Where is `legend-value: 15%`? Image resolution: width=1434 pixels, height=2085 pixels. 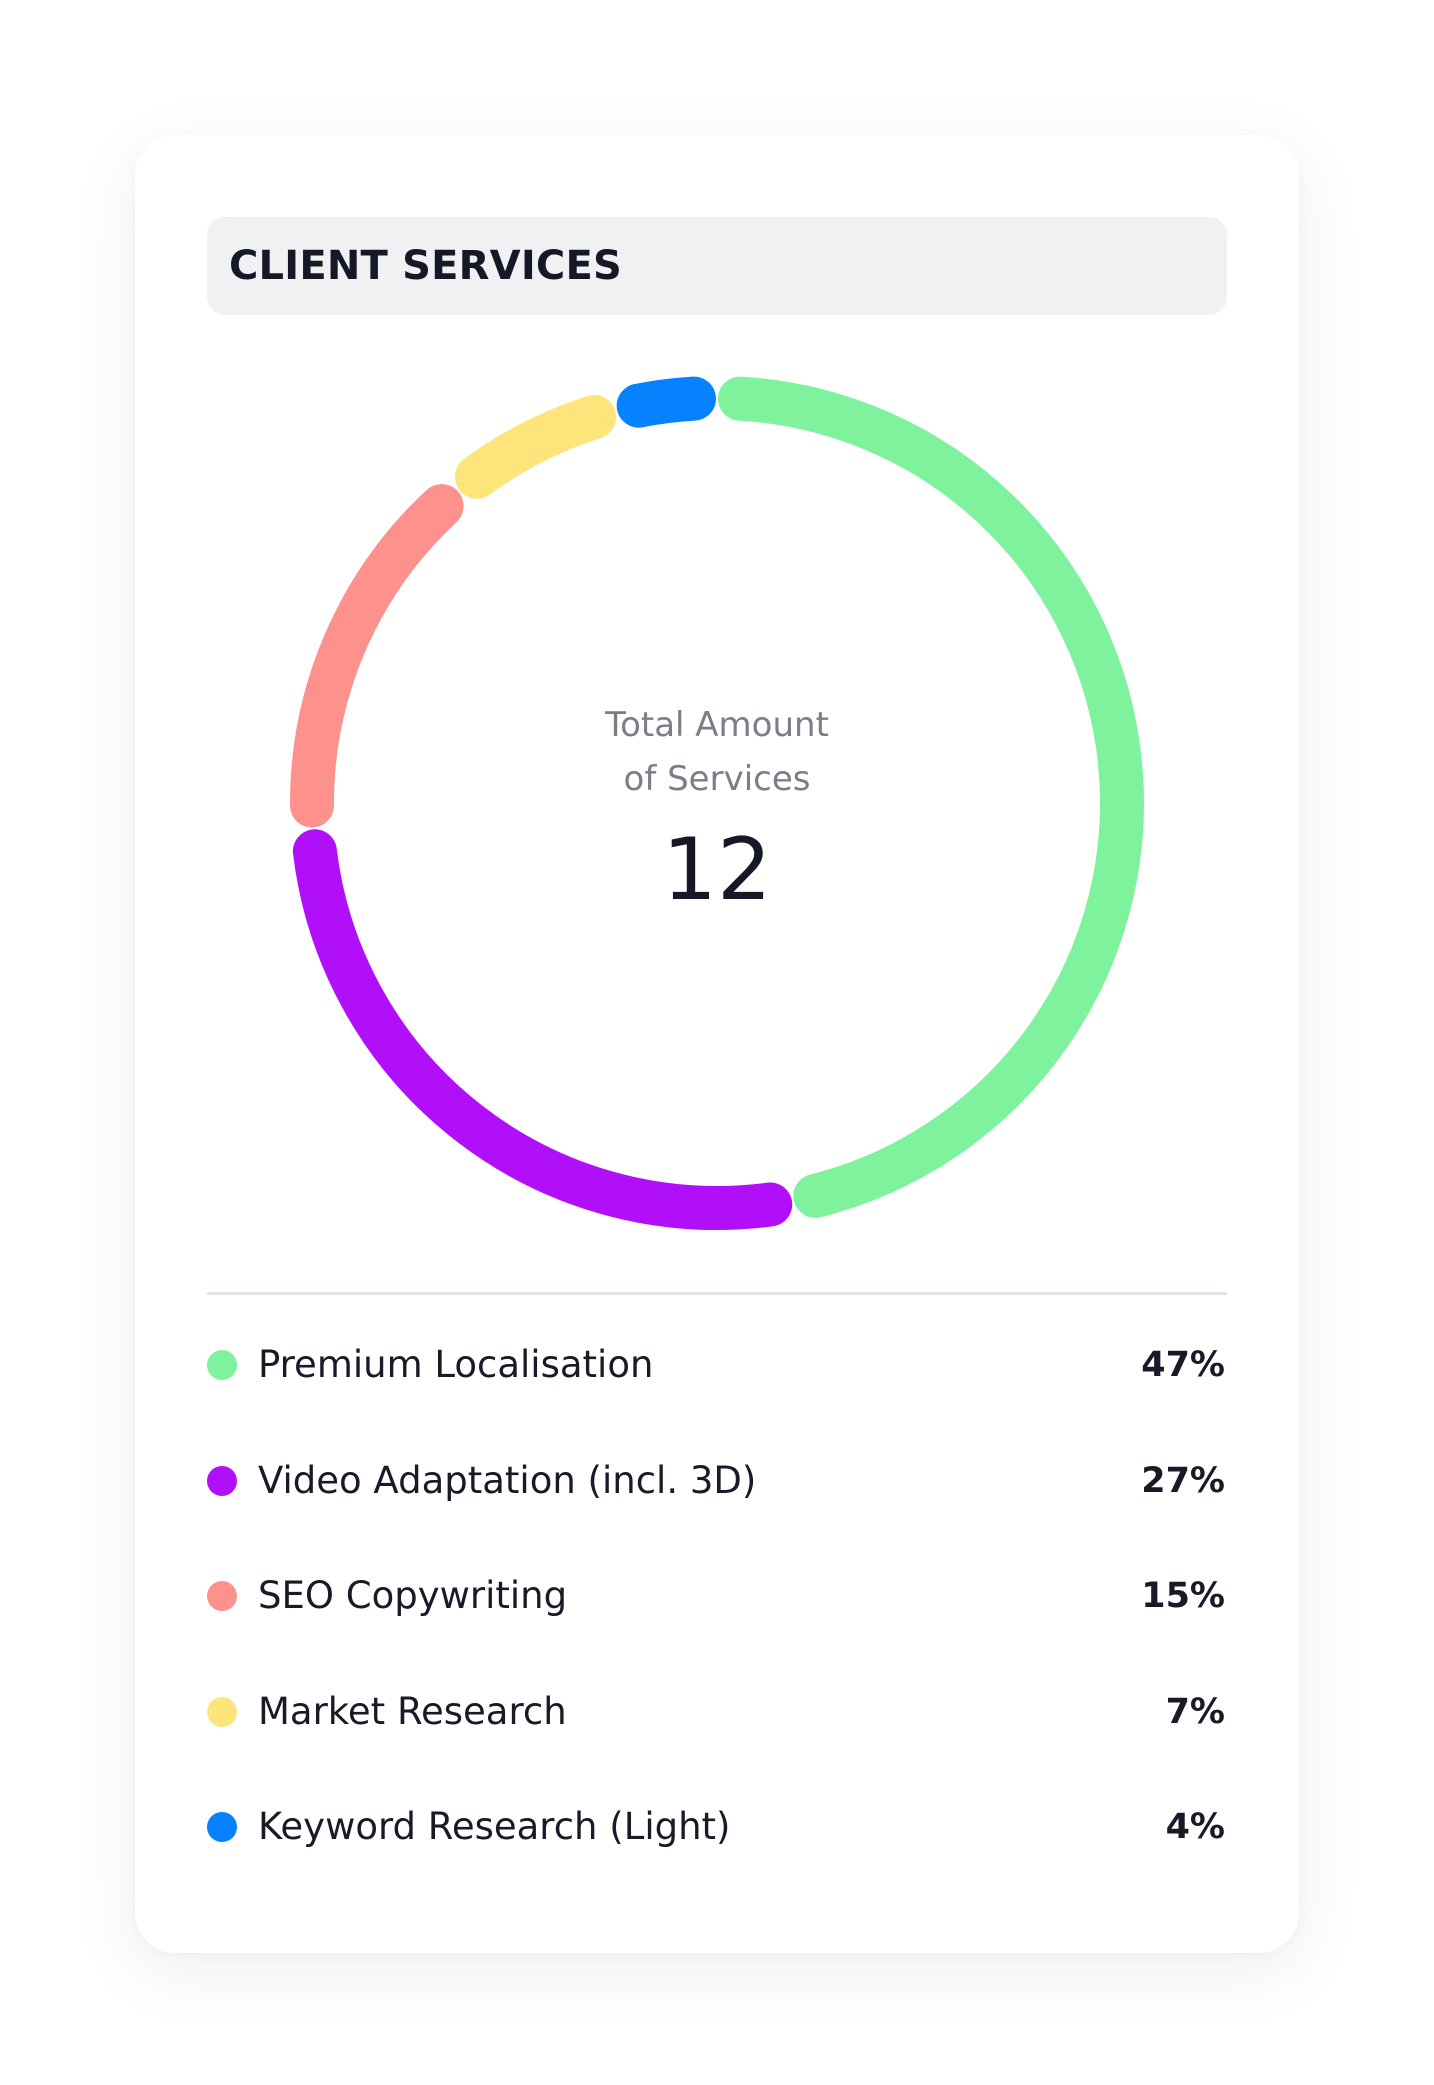
legend-value: 15% is located at coordinates (1183, 1596).